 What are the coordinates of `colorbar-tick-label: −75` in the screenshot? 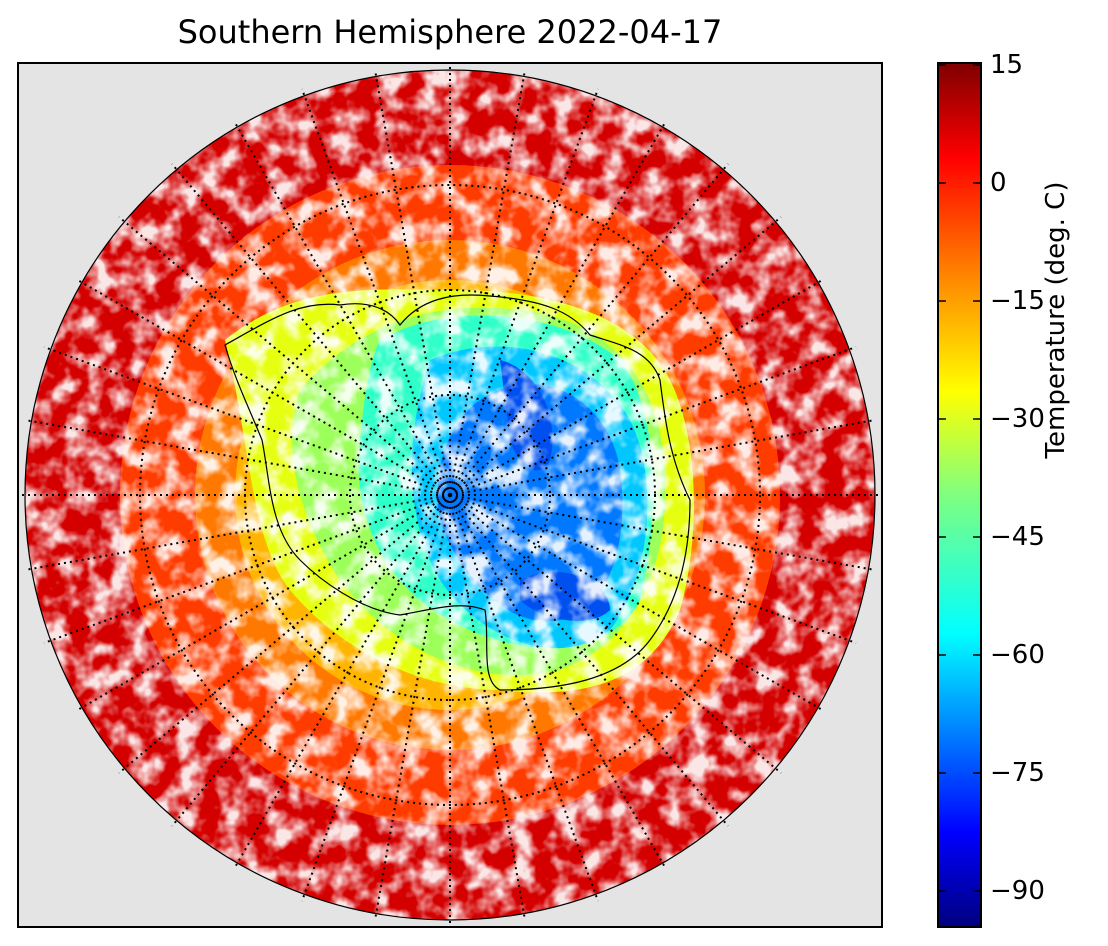 It's located at (1017, 773).